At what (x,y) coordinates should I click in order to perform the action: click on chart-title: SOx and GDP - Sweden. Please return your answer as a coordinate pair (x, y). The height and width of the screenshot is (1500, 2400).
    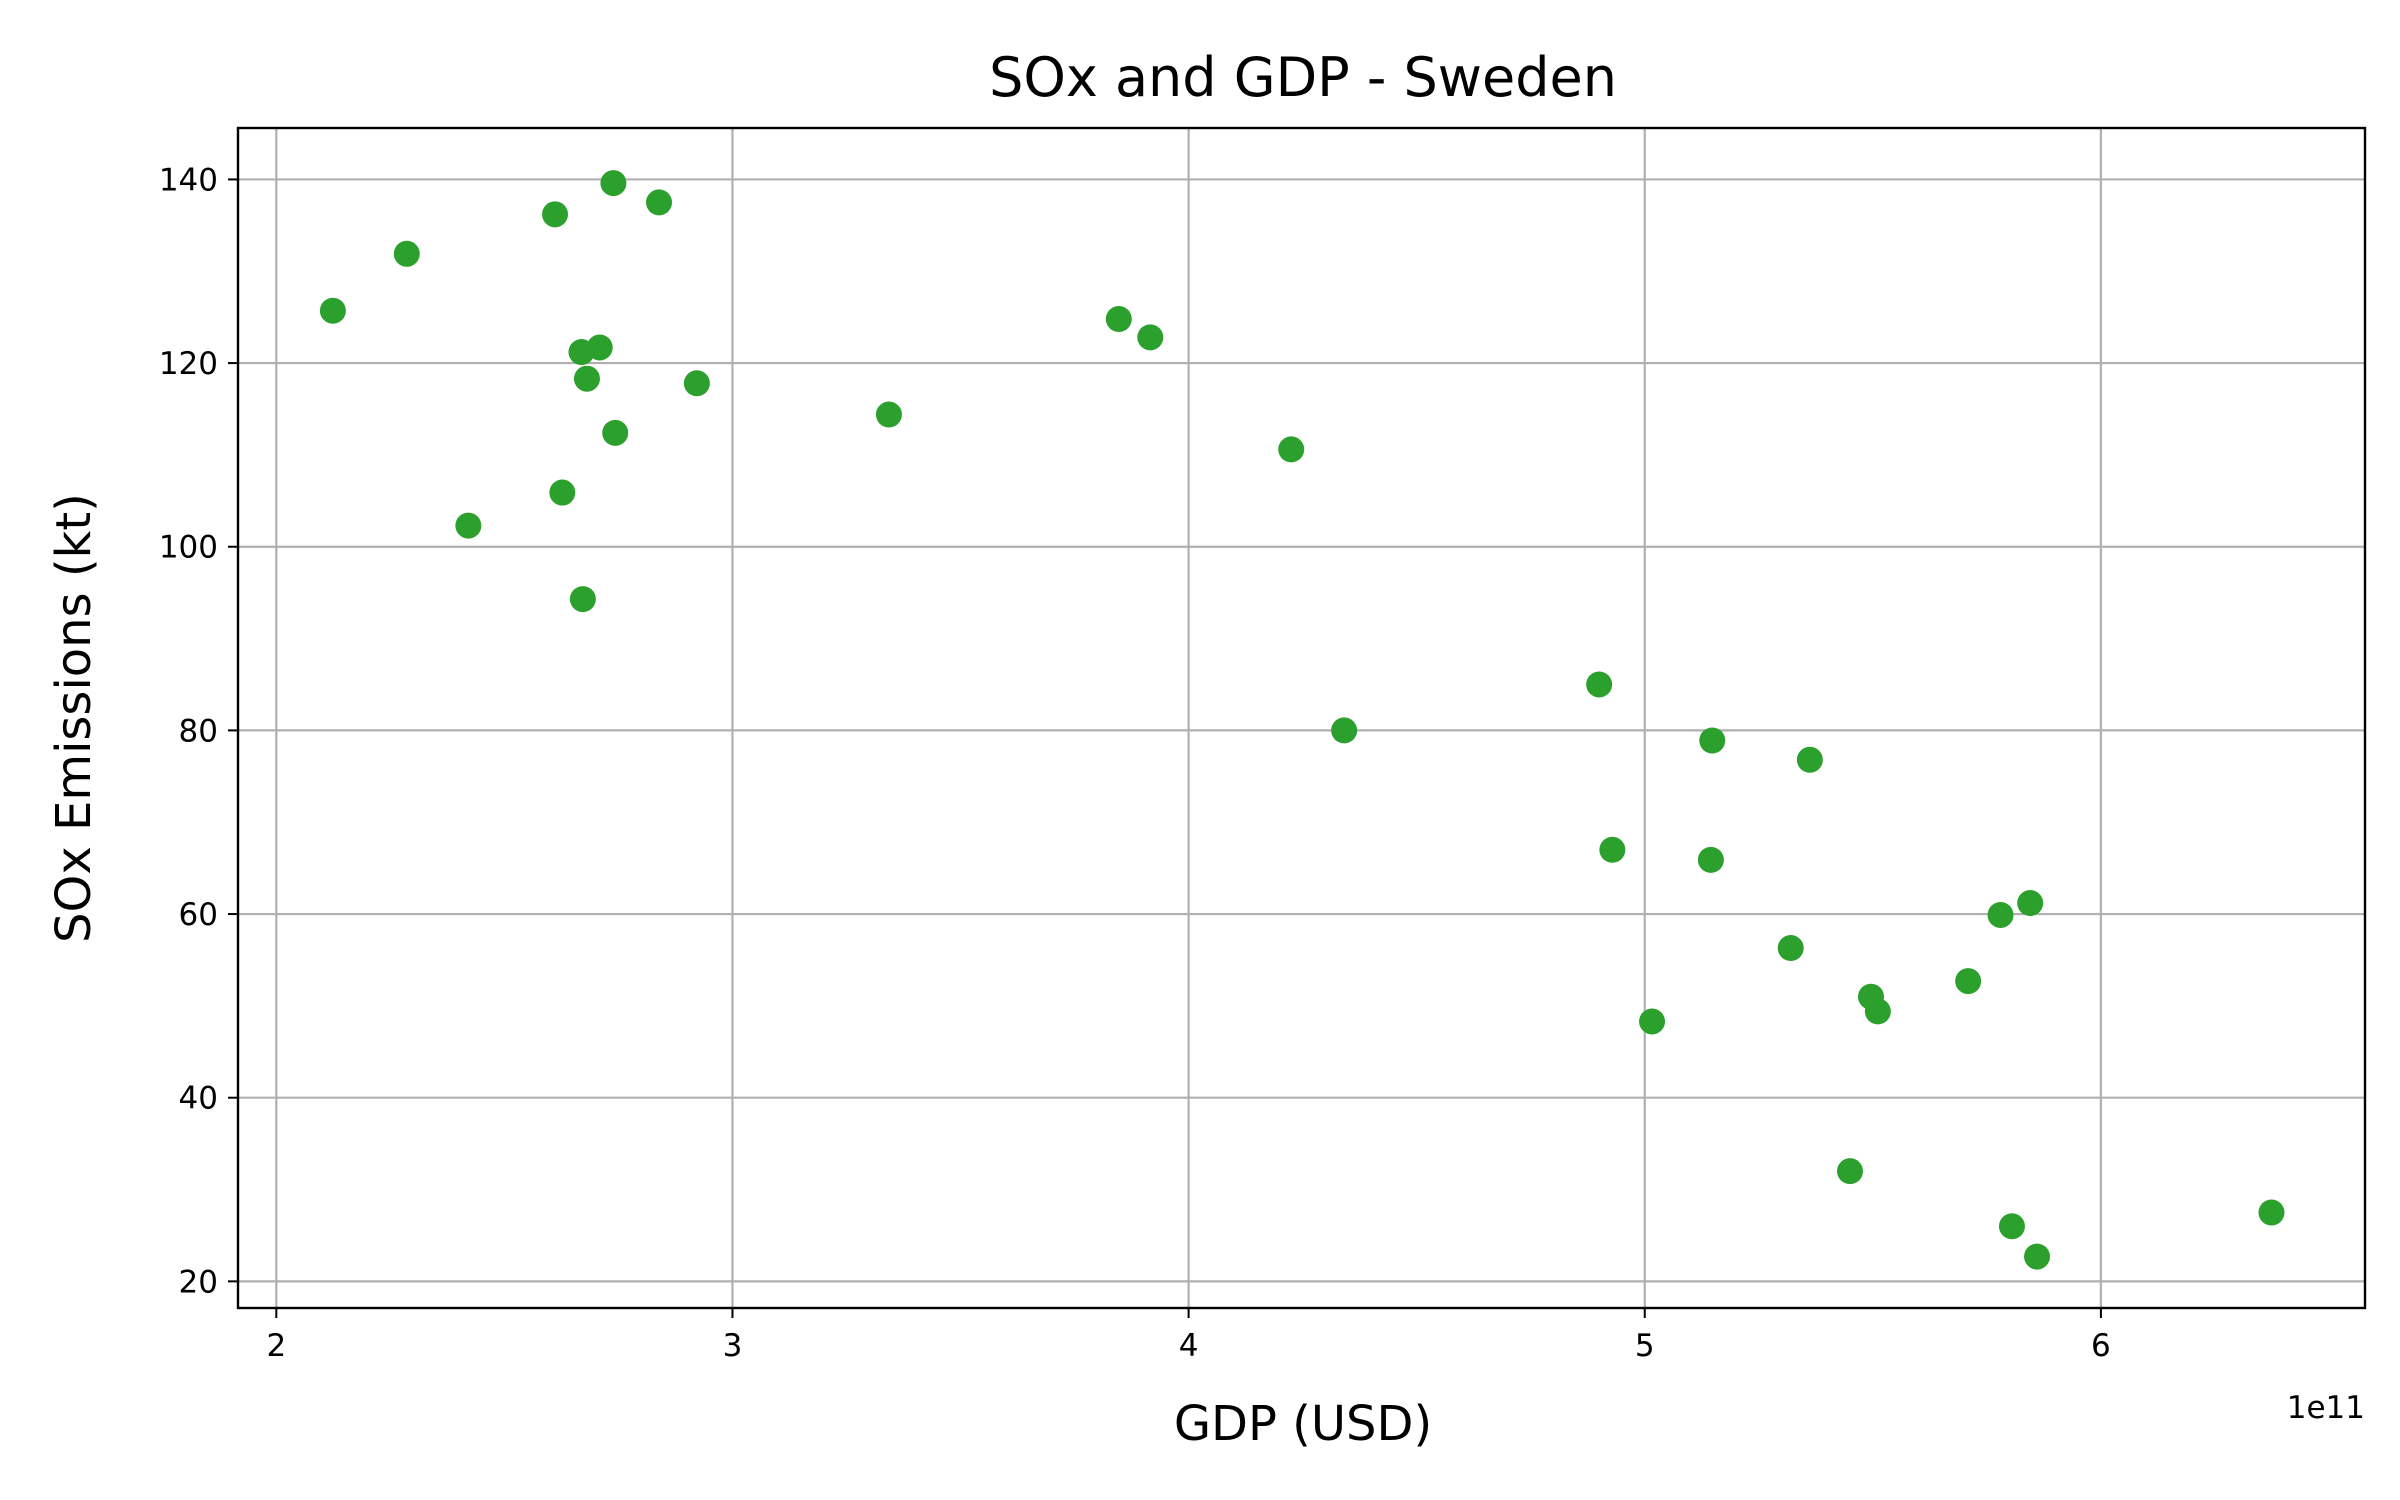
    Looking at the image, I should click on (1303, 77).